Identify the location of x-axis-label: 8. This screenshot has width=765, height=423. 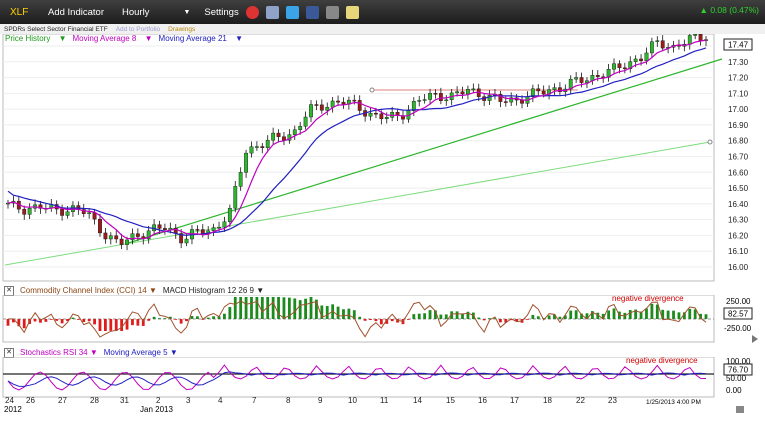
(288, 400).